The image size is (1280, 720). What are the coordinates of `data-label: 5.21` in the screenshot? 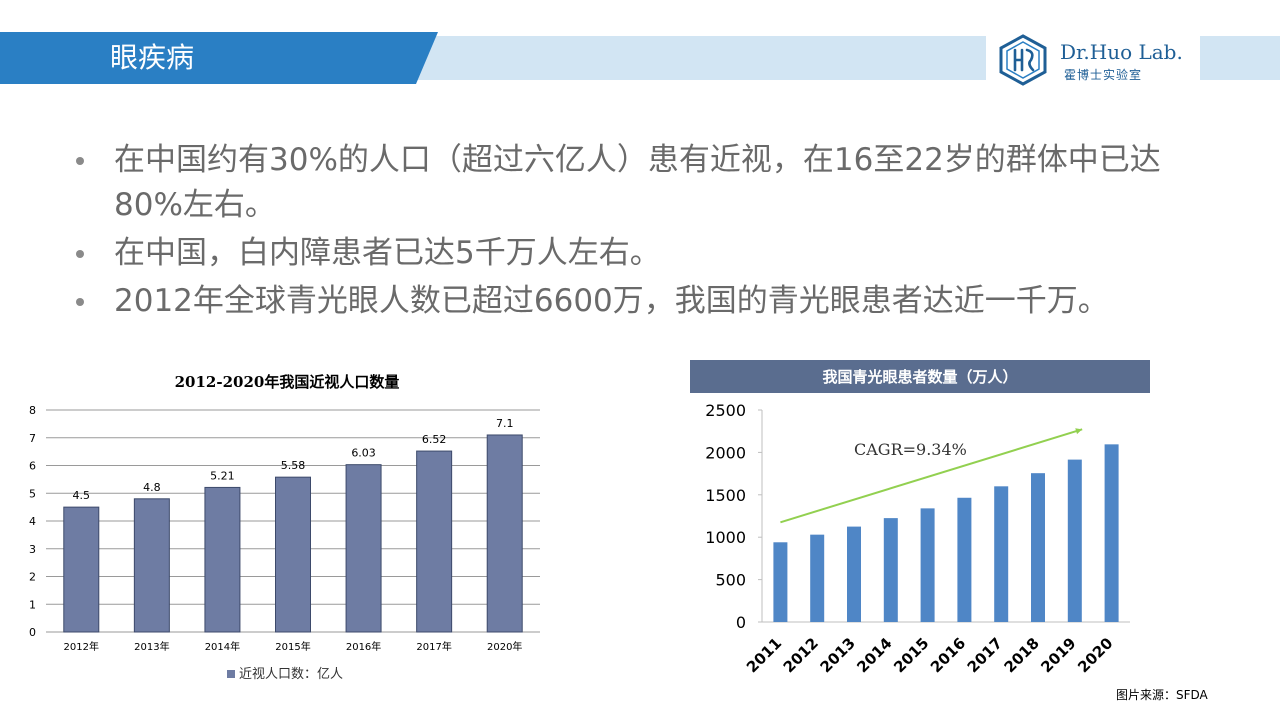 It's located at (222, 475).